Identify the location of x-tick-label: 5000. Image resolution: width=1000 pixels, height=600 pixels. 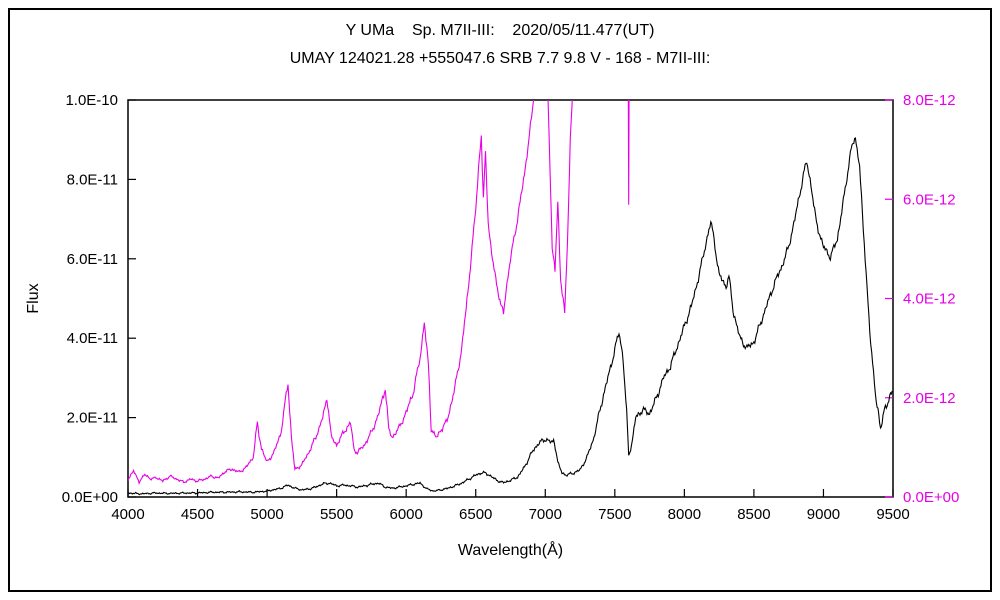
(266, 514).